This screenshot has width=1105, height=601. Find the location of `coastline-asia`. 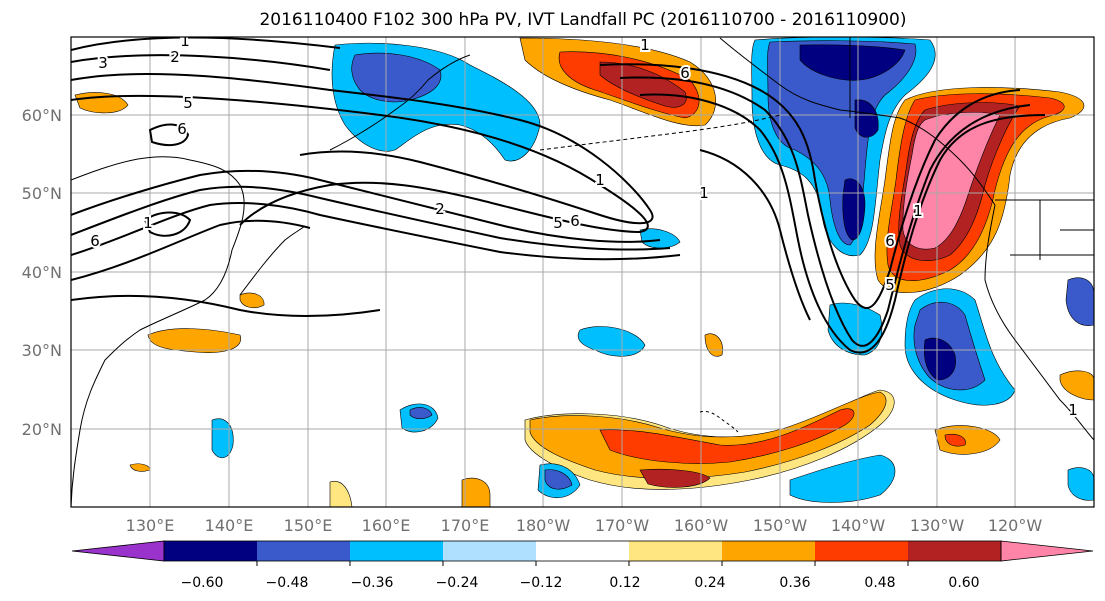

coastline-asia is located at coordinates (158, 331).